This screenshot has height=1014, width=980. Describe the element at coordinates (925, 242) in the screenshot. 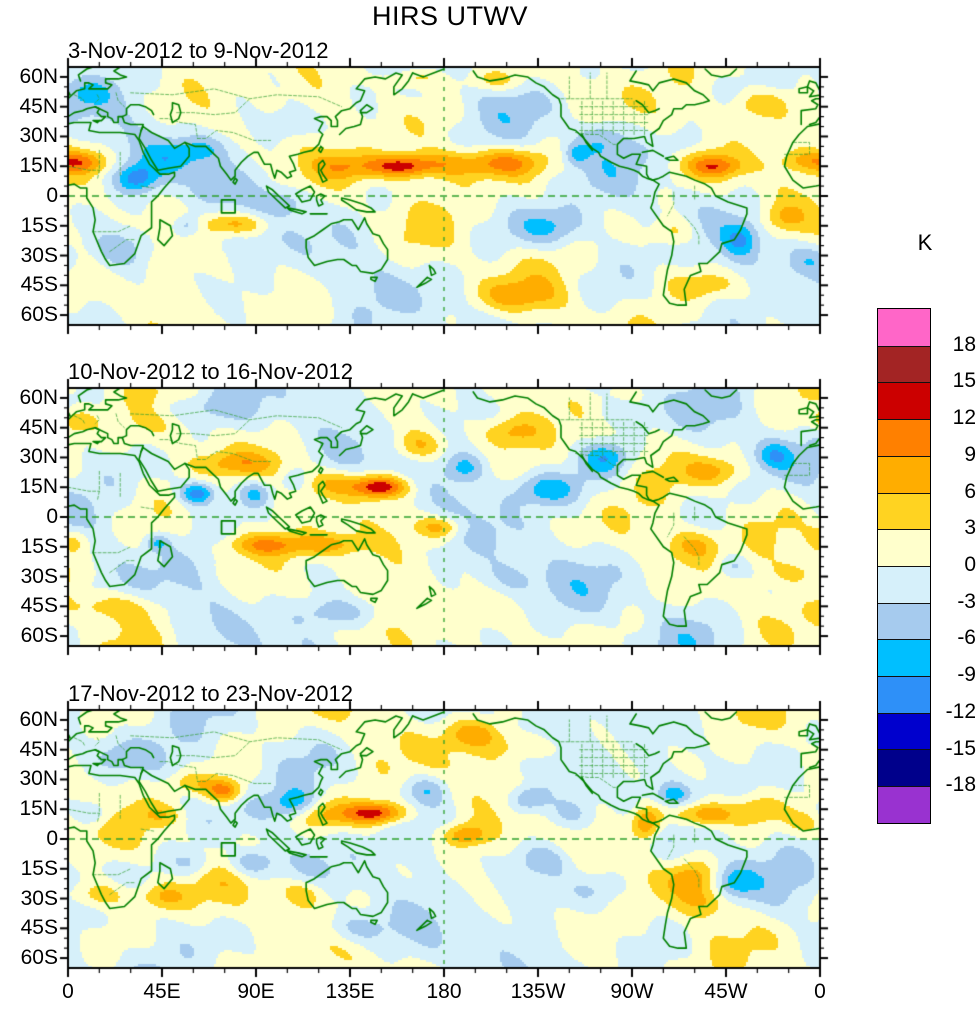

I see `colorbar-title: K` at that location.